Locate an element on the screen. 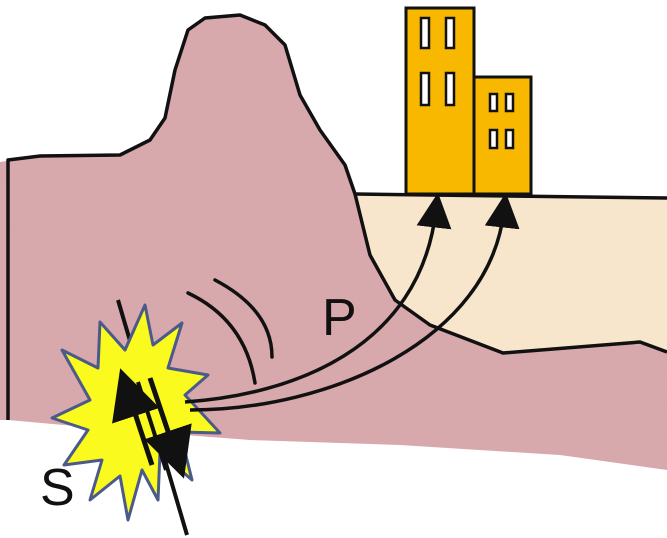  fault-slip-arrow-down is located at coordinates (168, 428).